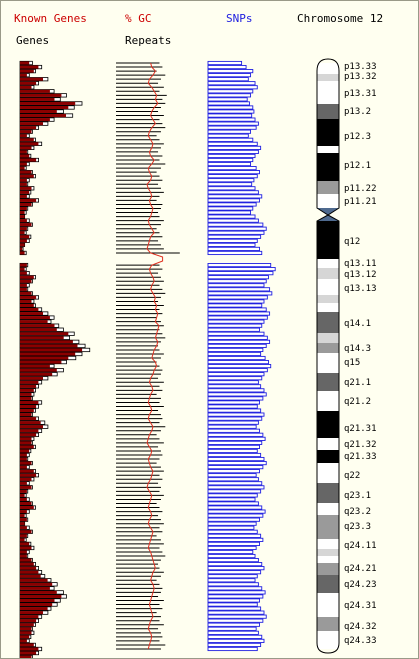 The width and height of the screenshot is (419, 659). What do you see at coordinates (360, 275) in the screenshot?
I see `band-label-q13.12: q13.12` at bounding box center [360, 275].